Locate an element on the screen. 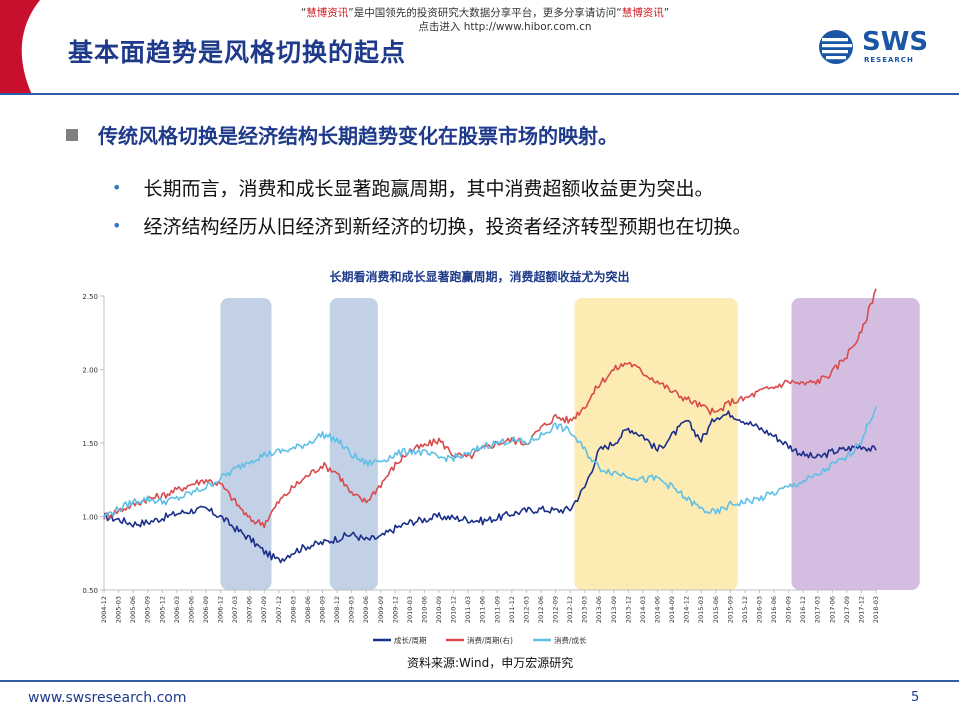 Image resolution: width=959 pixels, height=719 pixels. x-tick-label: 2013-12 is located at coordinates (628, 609).